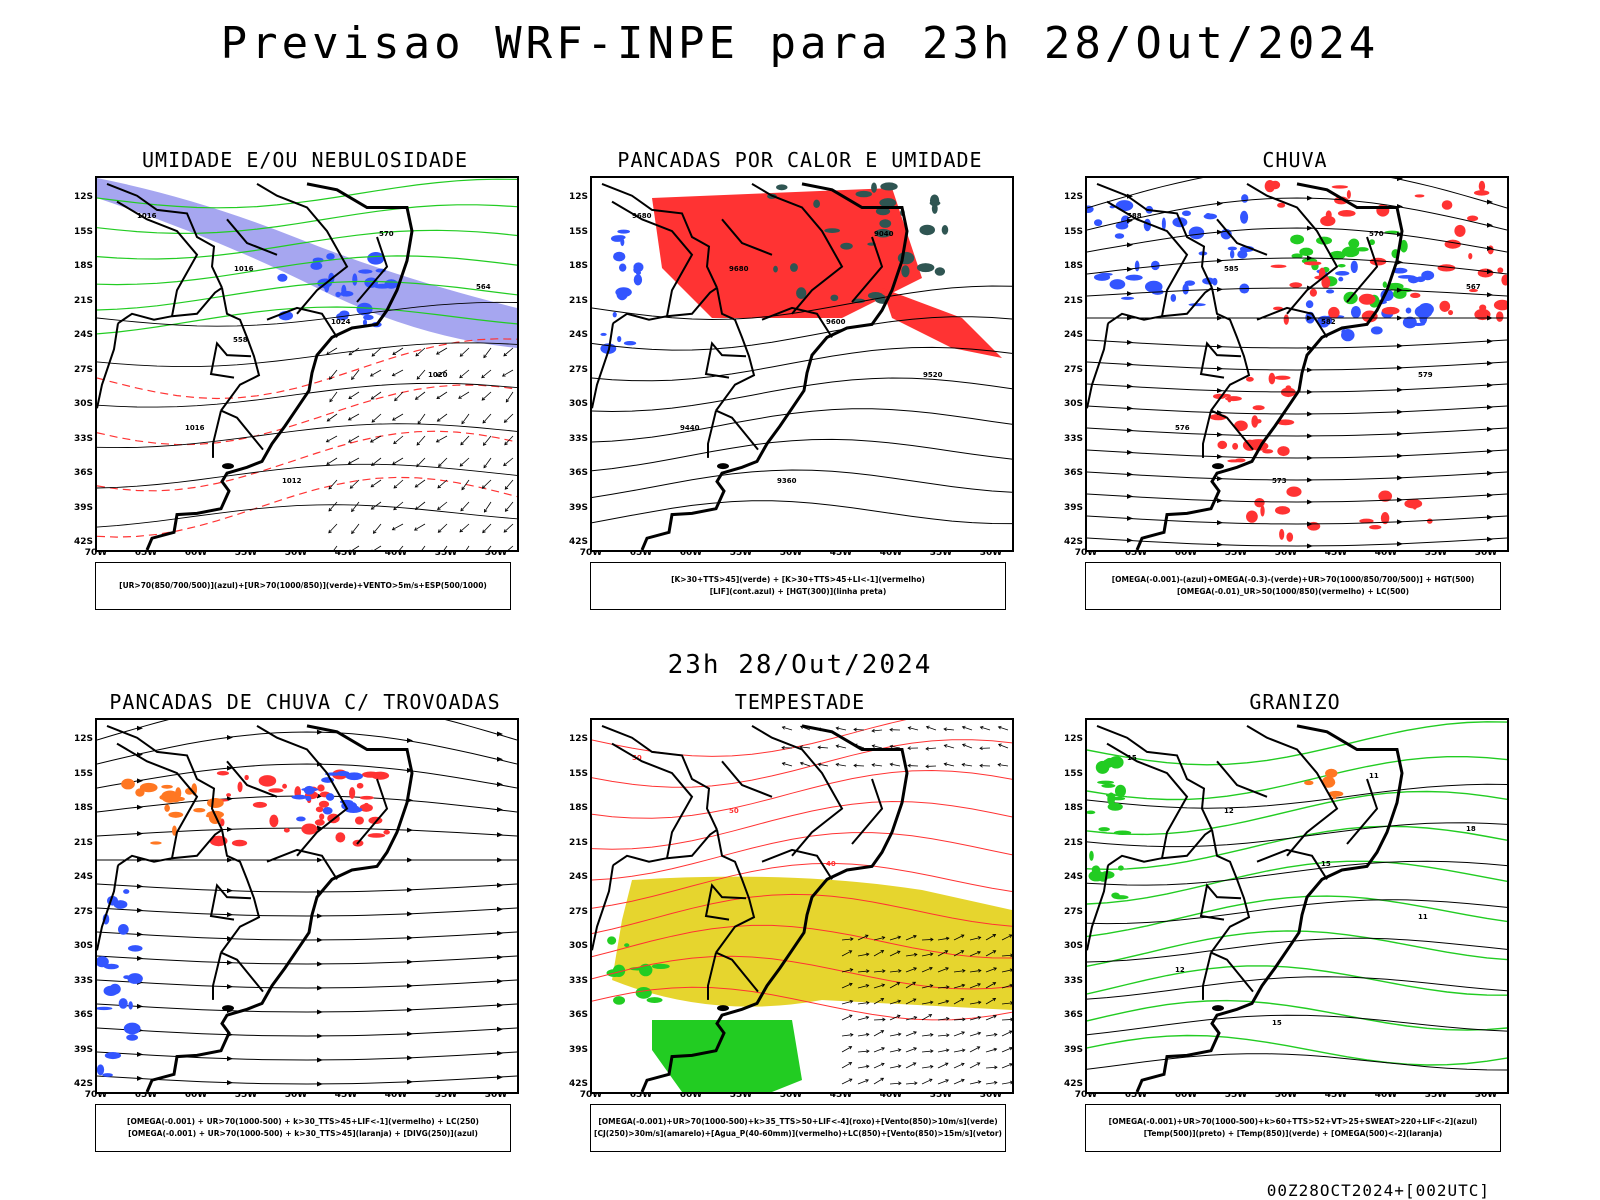 The height and width of the screenshot is (1200, 1600). Describe the element at coordinates (1073, 877) in the screenshot. I see `lat-tick-label: 24S` at that location.